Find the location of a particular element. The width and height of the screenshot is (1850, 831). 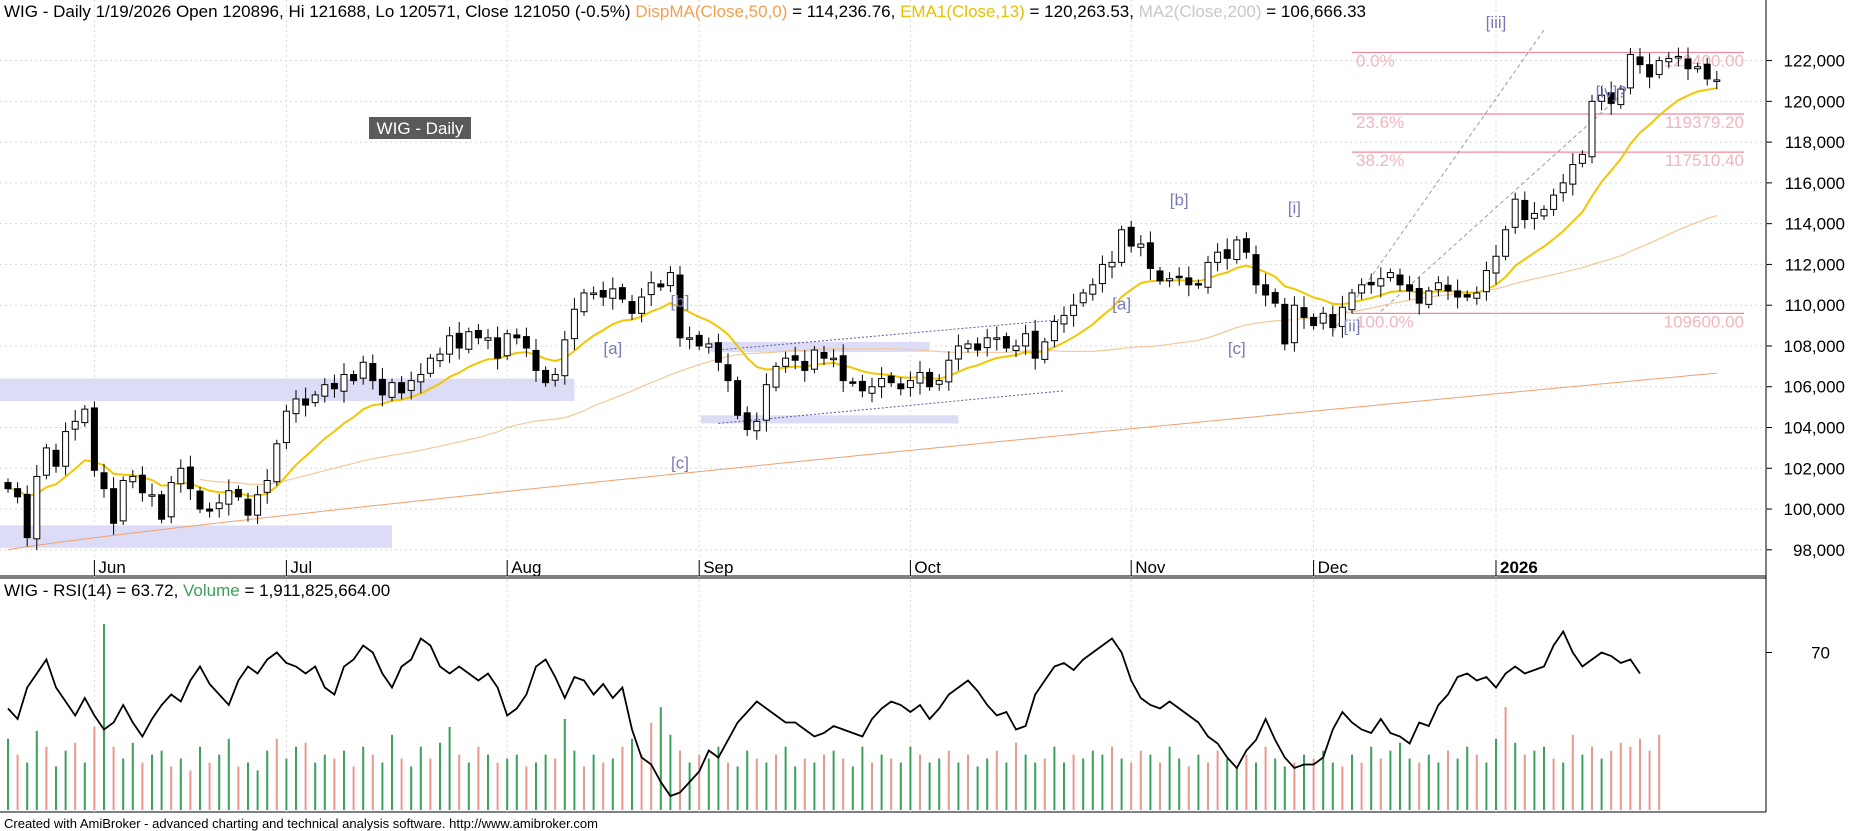

header-ema-label: EMA1(Close,13) is located at coordinates (962, 11).